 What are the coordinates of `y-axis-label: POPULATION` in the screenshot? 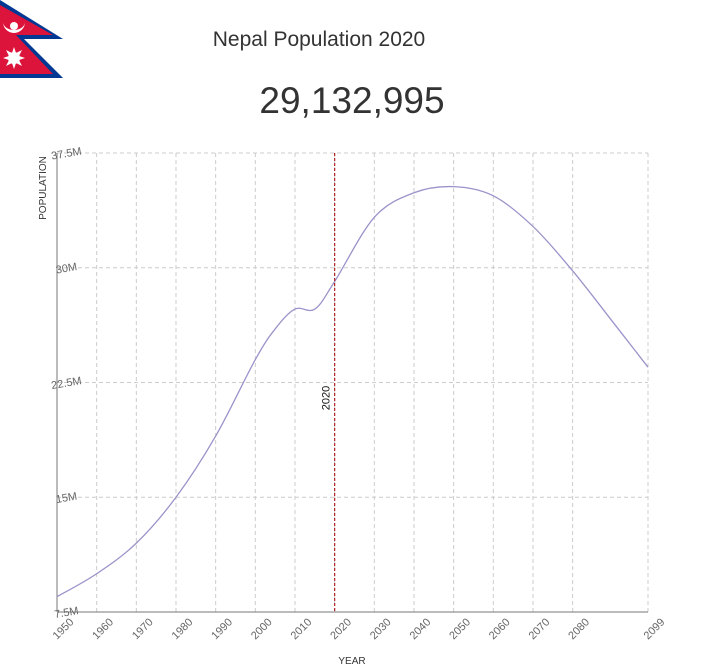 It's located at (43, 188).